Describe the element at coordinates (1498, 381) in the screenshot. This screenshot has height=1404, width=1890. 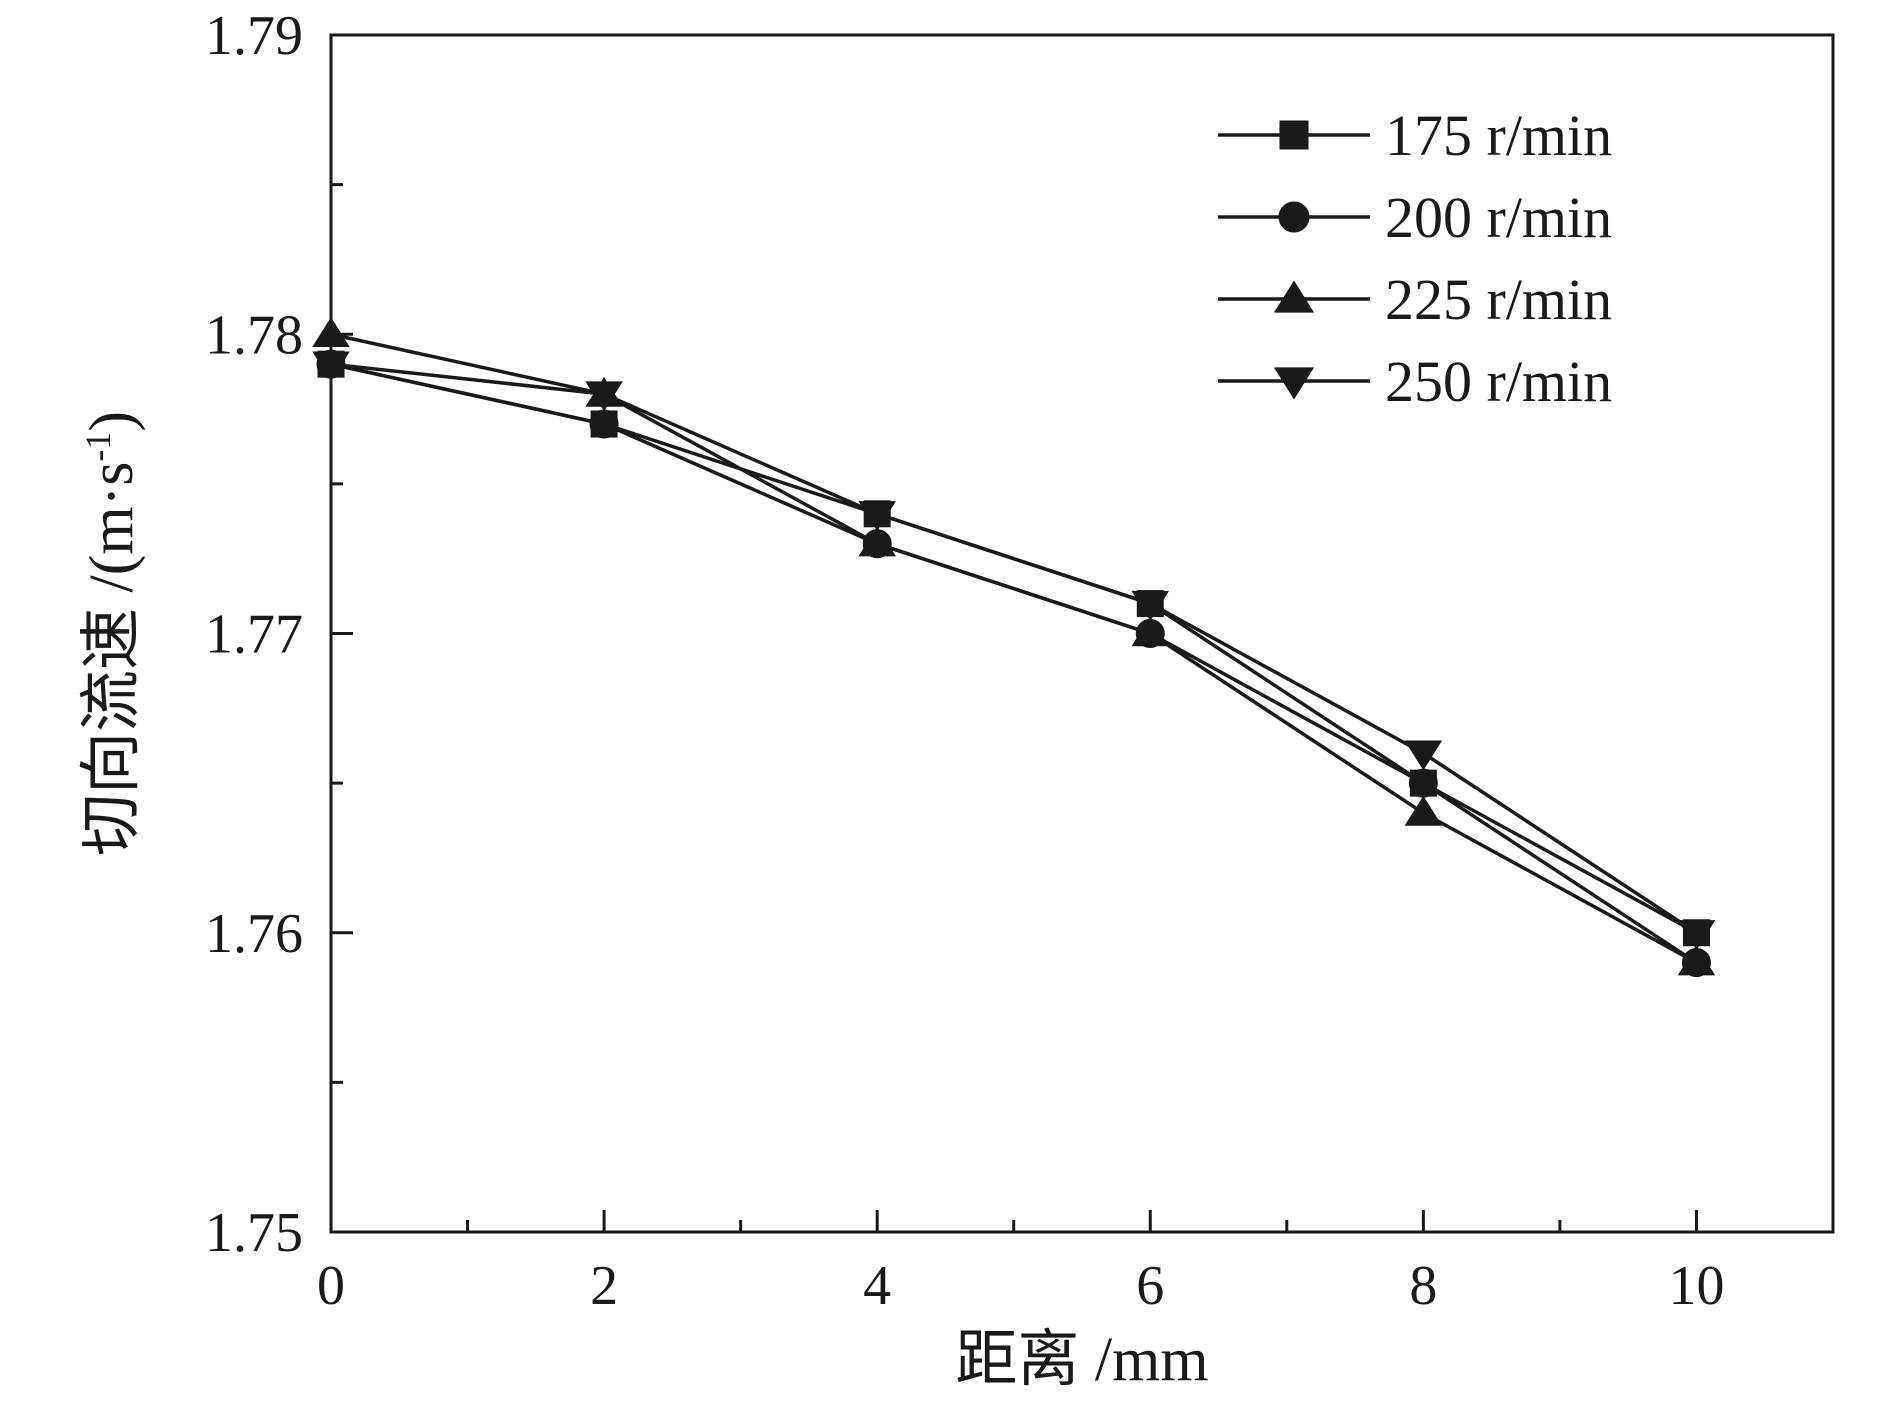
I see `legend-label: 250 r/min` at that location.